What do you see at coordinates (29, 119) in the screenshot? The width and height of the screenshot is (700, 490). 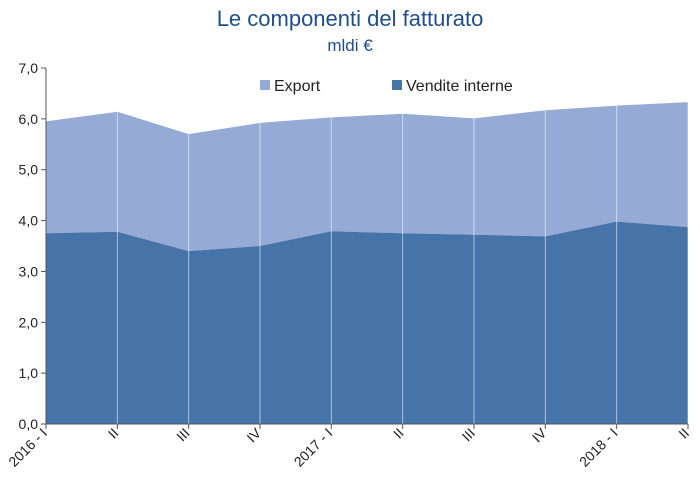 I see `y-tick-label: 6,0` at bounding box center [29, 119].